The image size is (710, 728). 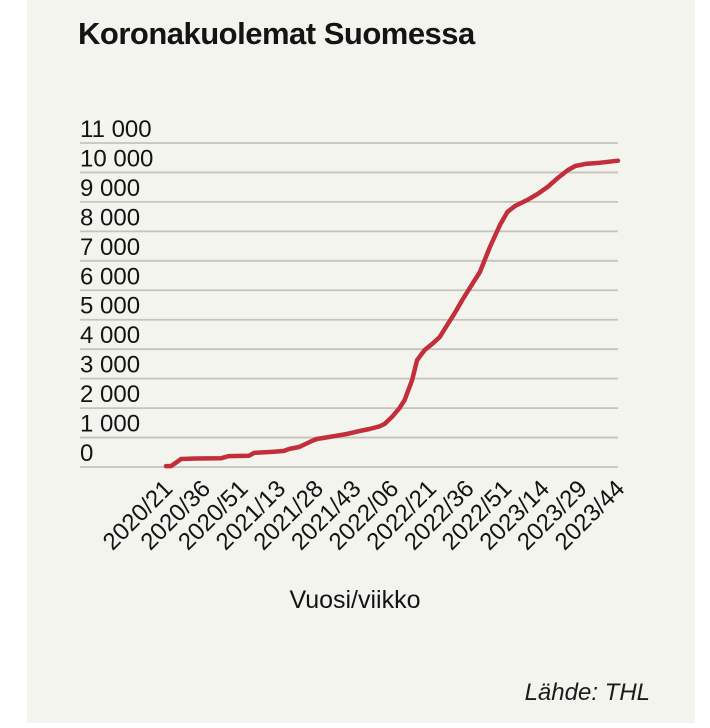 I want to click on y-tick-label: 6 000, so click(x=110, y=276).